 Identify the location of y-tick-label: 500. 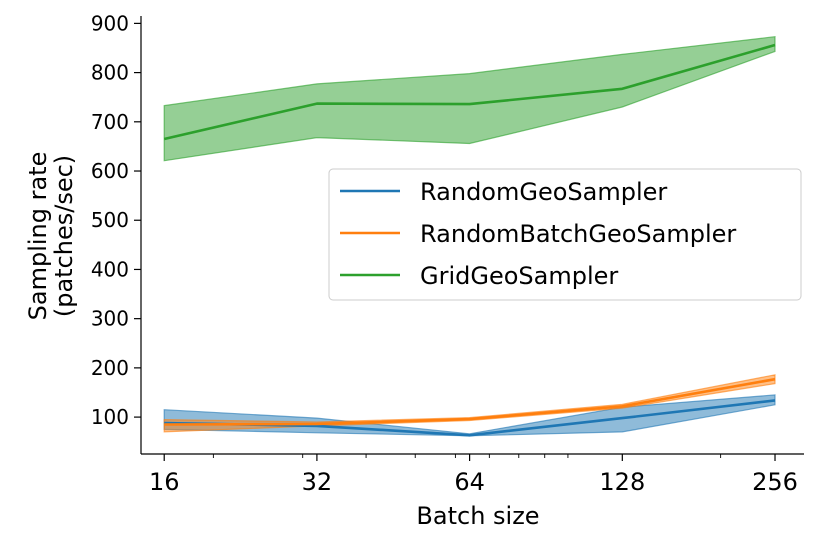
(110, 220).